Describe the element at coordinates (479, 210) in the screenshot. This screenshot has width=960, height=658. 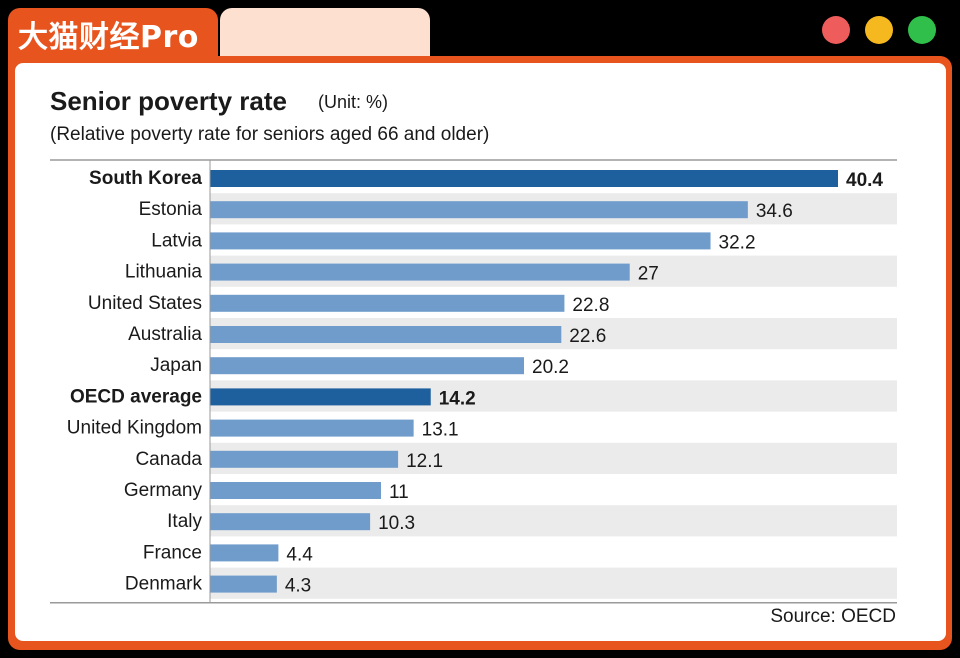
I see `bar-estonia` at that location.